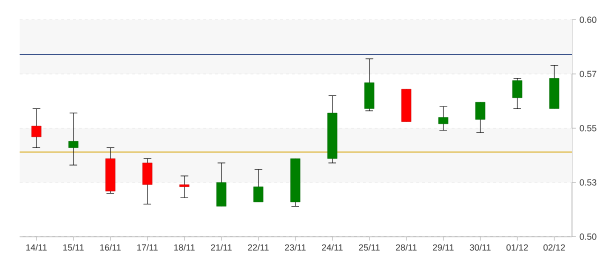 This screenshot has height=266, width=600. What do you see at coordinates (588, 19) in the screenshot?
I see `y-tick-label: 0.60` at bounding box center [588, 19].